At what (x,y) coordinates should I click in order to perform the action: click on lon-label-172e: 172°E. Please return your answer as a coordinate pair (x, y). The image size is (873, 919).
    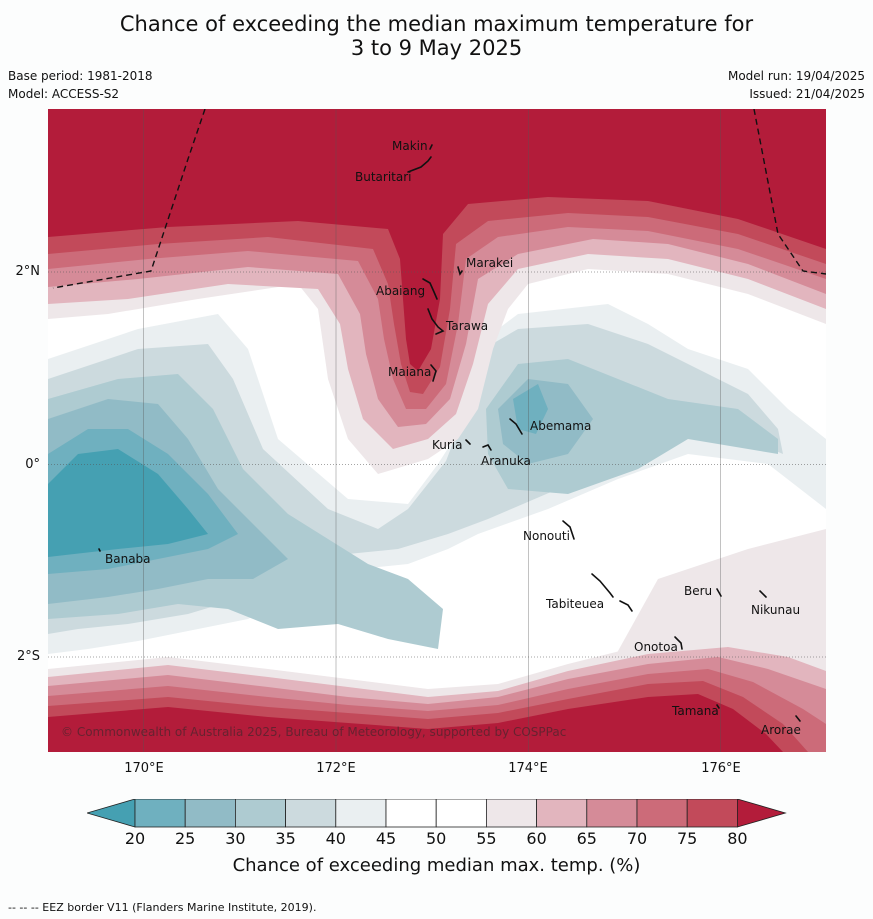
    Looking at the image, I should click on (336, 768).